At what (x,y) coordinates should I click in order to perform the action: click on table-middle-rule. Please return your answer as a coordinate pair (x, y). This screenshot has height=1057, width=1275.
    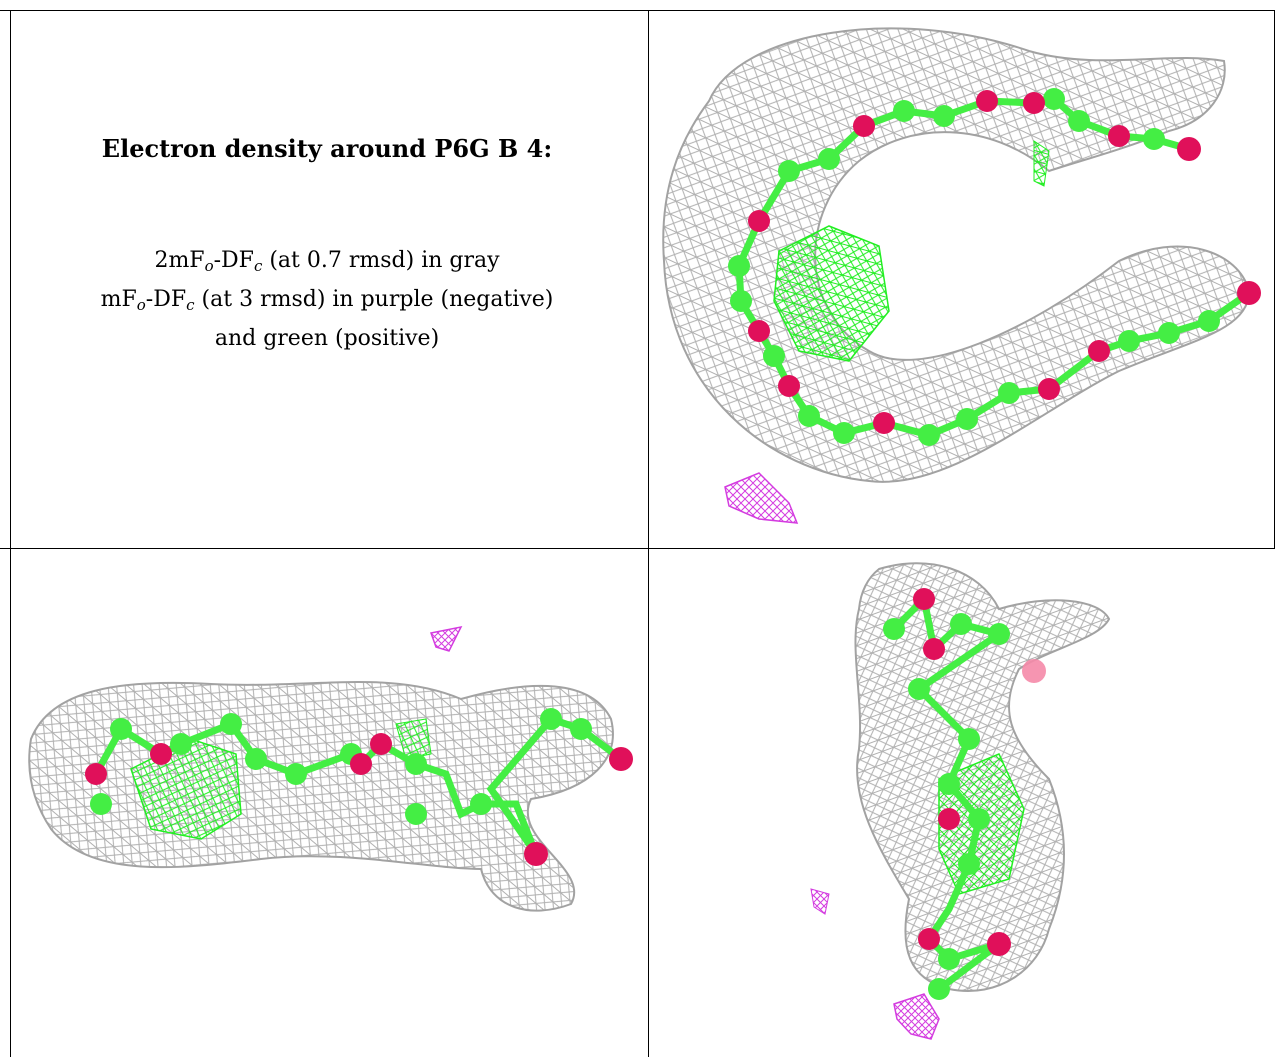
    Looking at the image, I should click on (637, 548).